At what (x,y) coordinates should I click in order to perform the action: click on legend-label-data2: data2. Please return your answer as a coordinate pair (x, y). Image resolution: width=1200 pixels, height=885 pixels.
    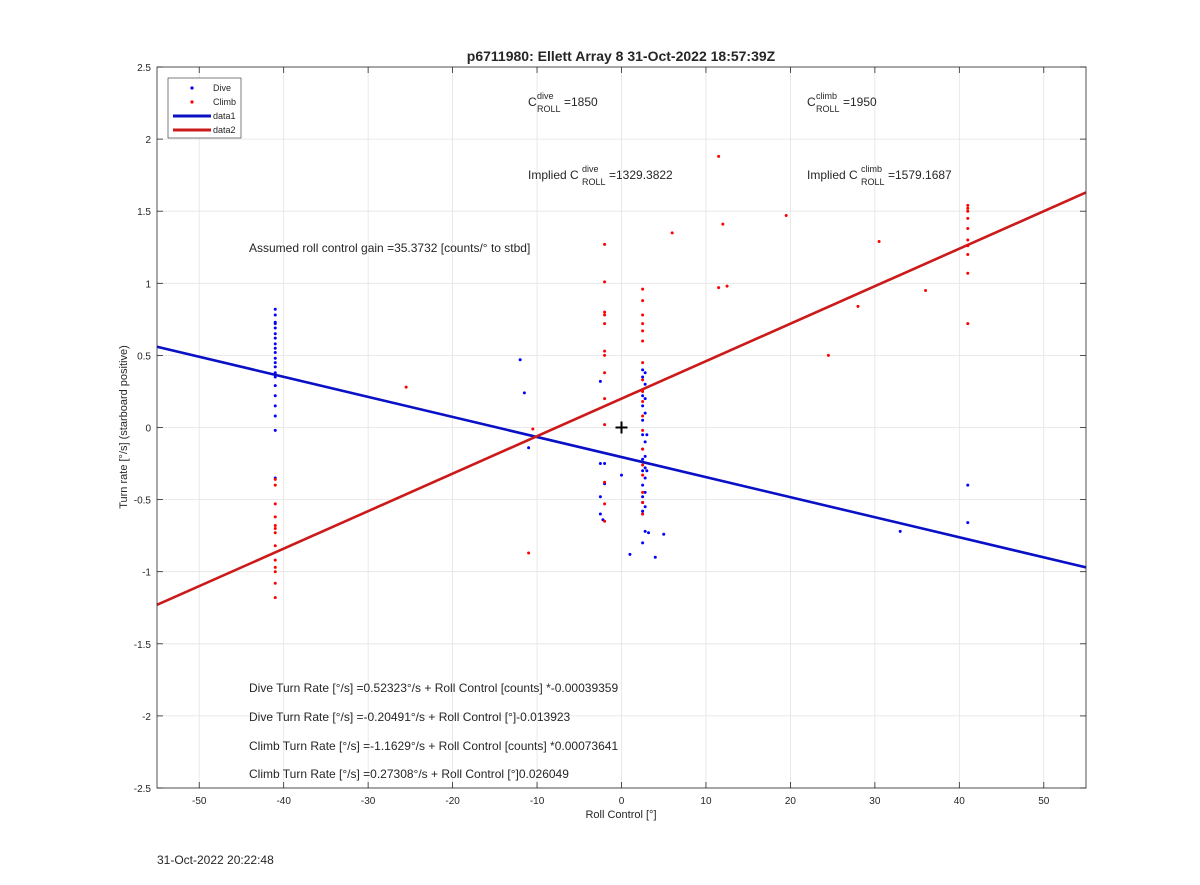
    Looking at the image, I should click on (224, 130).